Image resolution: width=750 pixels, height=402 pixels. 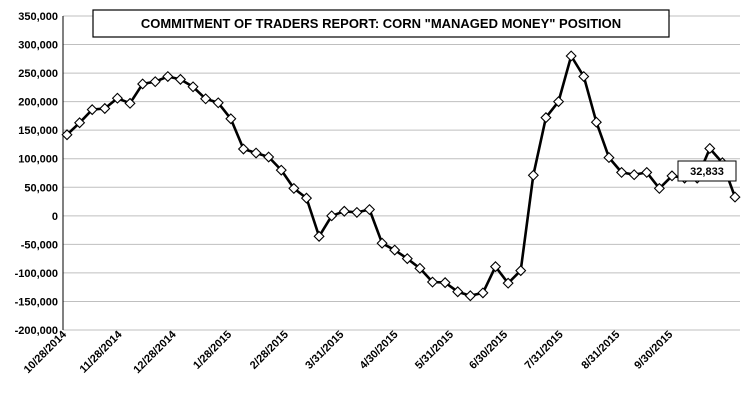 I want to click on y-tick-label: -200,000, so click(x=36, y=331).